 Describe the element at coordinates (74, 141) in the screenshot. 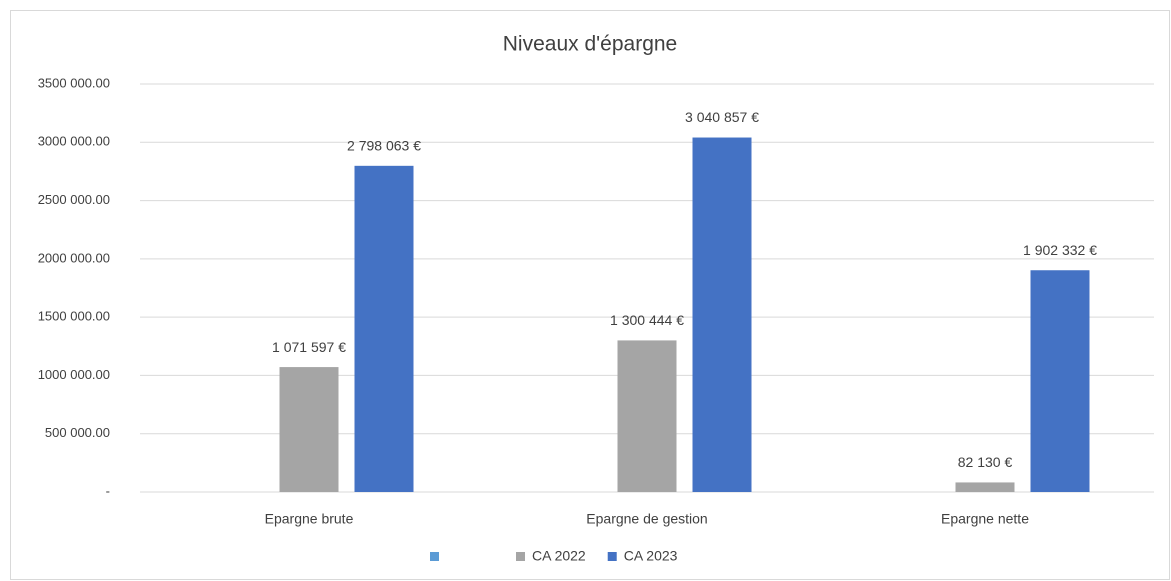

I see `y-tick-label: 3000 000.00` at that location.